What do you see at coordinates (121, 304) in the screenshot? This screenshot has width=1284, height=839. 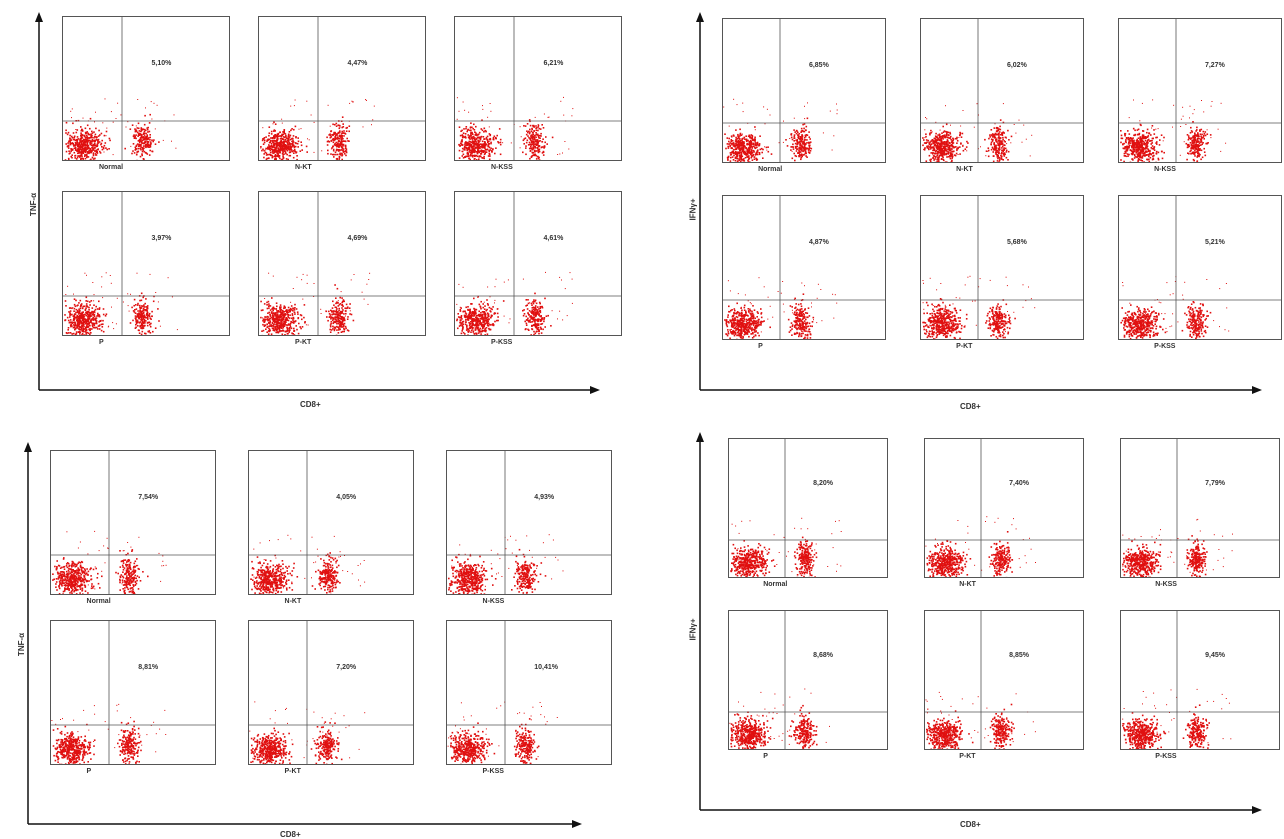 I see `dot-cloud` at bounding box center [121, 304].